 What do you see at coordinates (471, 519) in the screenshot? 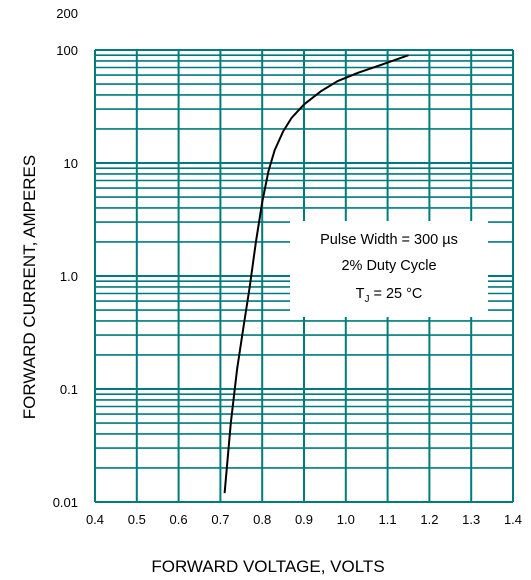
I see `x-tick-label: 1.3` at bounding box center [471, 519].